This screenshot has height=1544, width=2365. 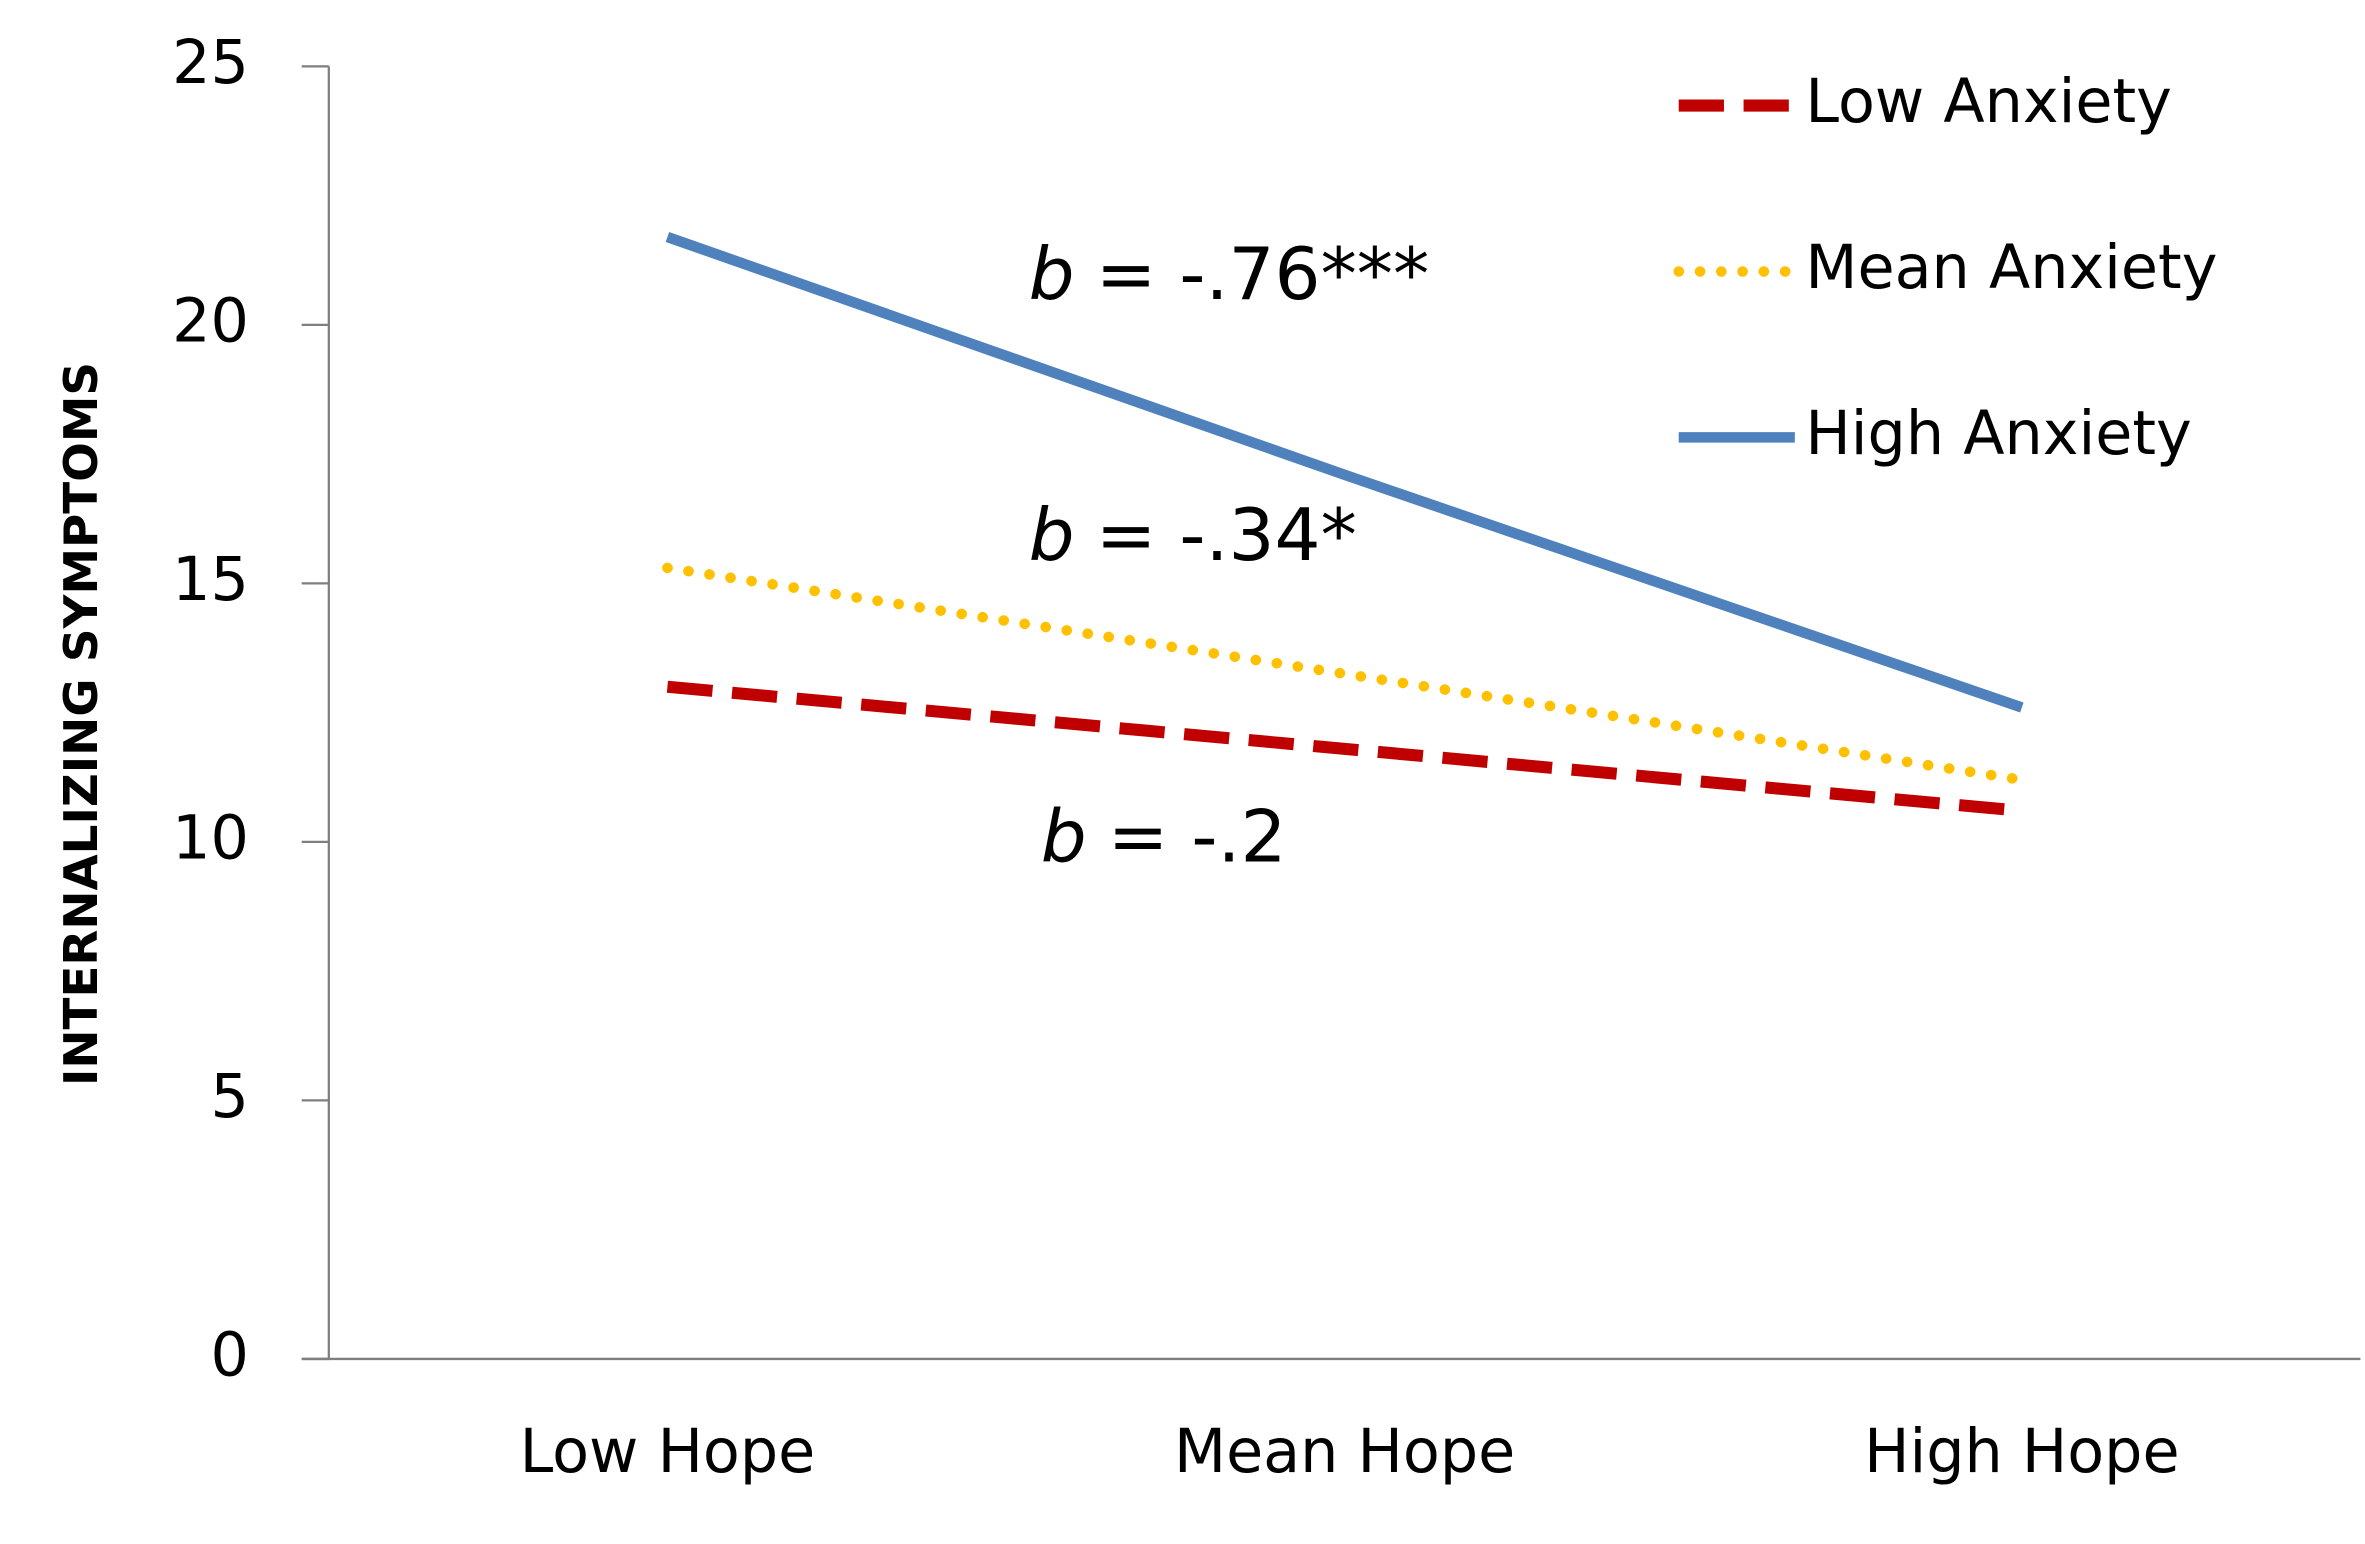 I want to click on y-tick-label: 25, so click(x=210, y=63).